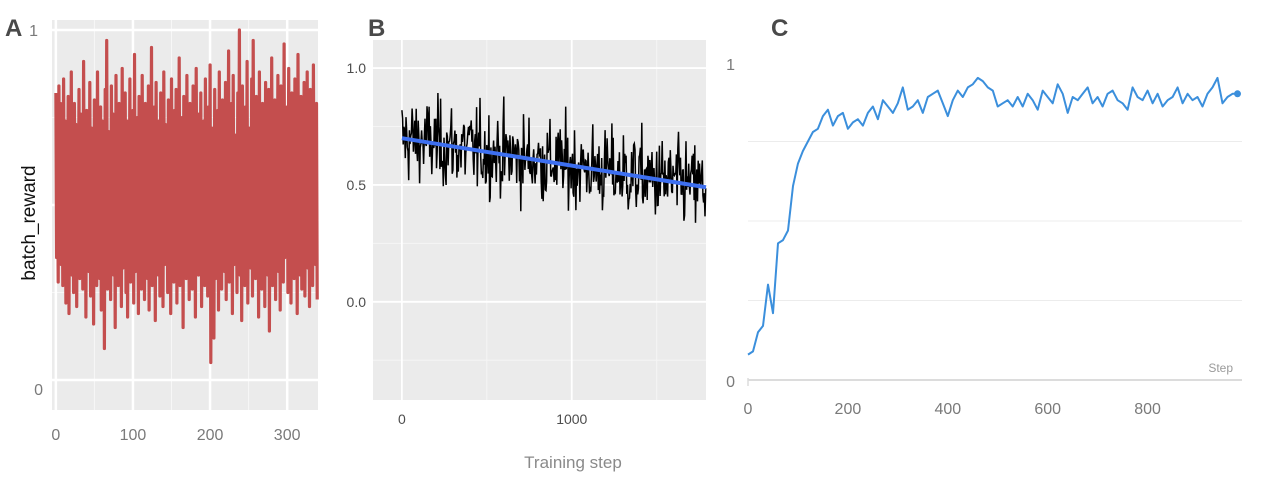 The width and height of the screenshot is (1262, 481). What do you see at coordinates (376, 28) in the screenshot?
I see `panel-b-label: B` at bounding box center [376, 28].